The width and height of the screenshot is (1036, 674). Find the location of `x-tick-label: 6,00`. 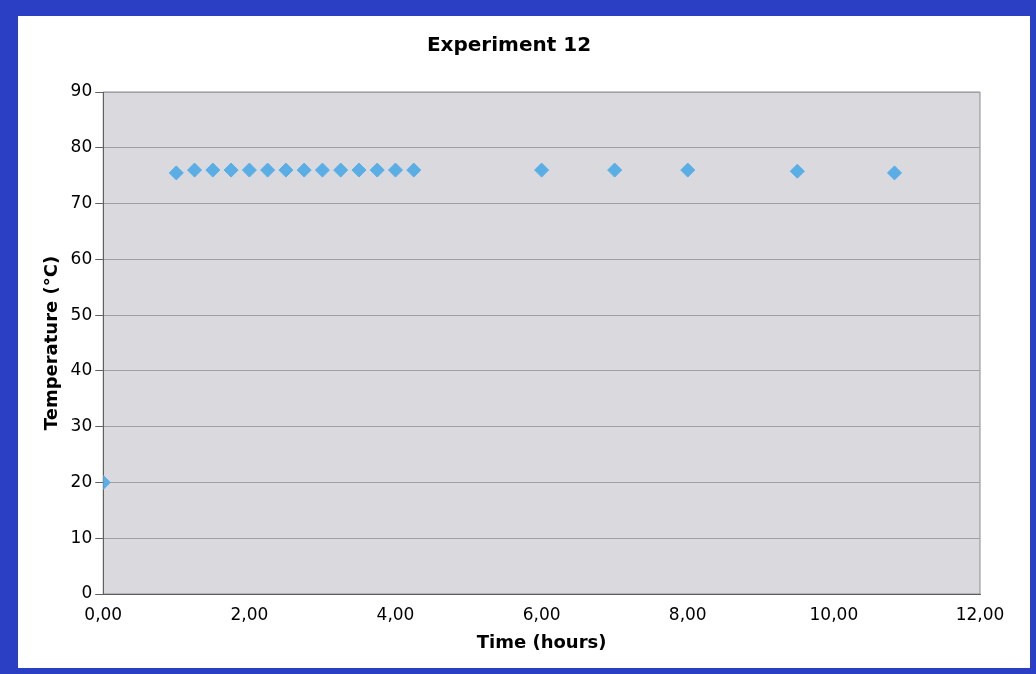

x-tick-label: 6,00 is located at coordinates (541, 613).